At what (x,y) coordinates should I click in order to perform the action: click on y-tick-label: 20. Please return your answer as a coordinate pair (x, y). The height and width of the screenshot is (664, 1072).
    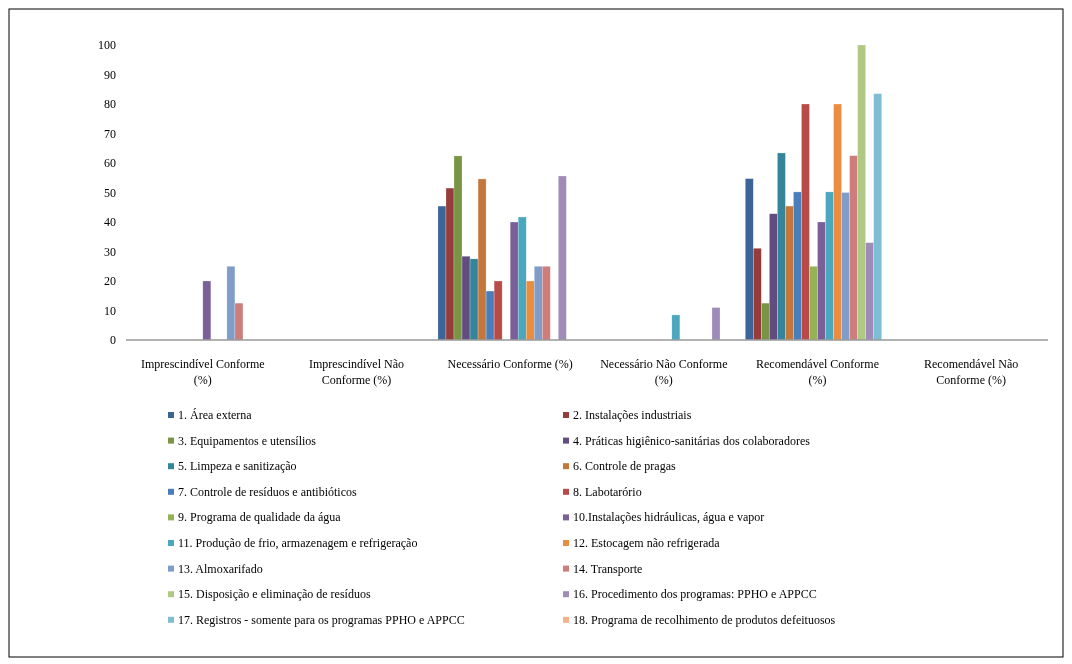
    Looking at the image, I should click on (110, 281).